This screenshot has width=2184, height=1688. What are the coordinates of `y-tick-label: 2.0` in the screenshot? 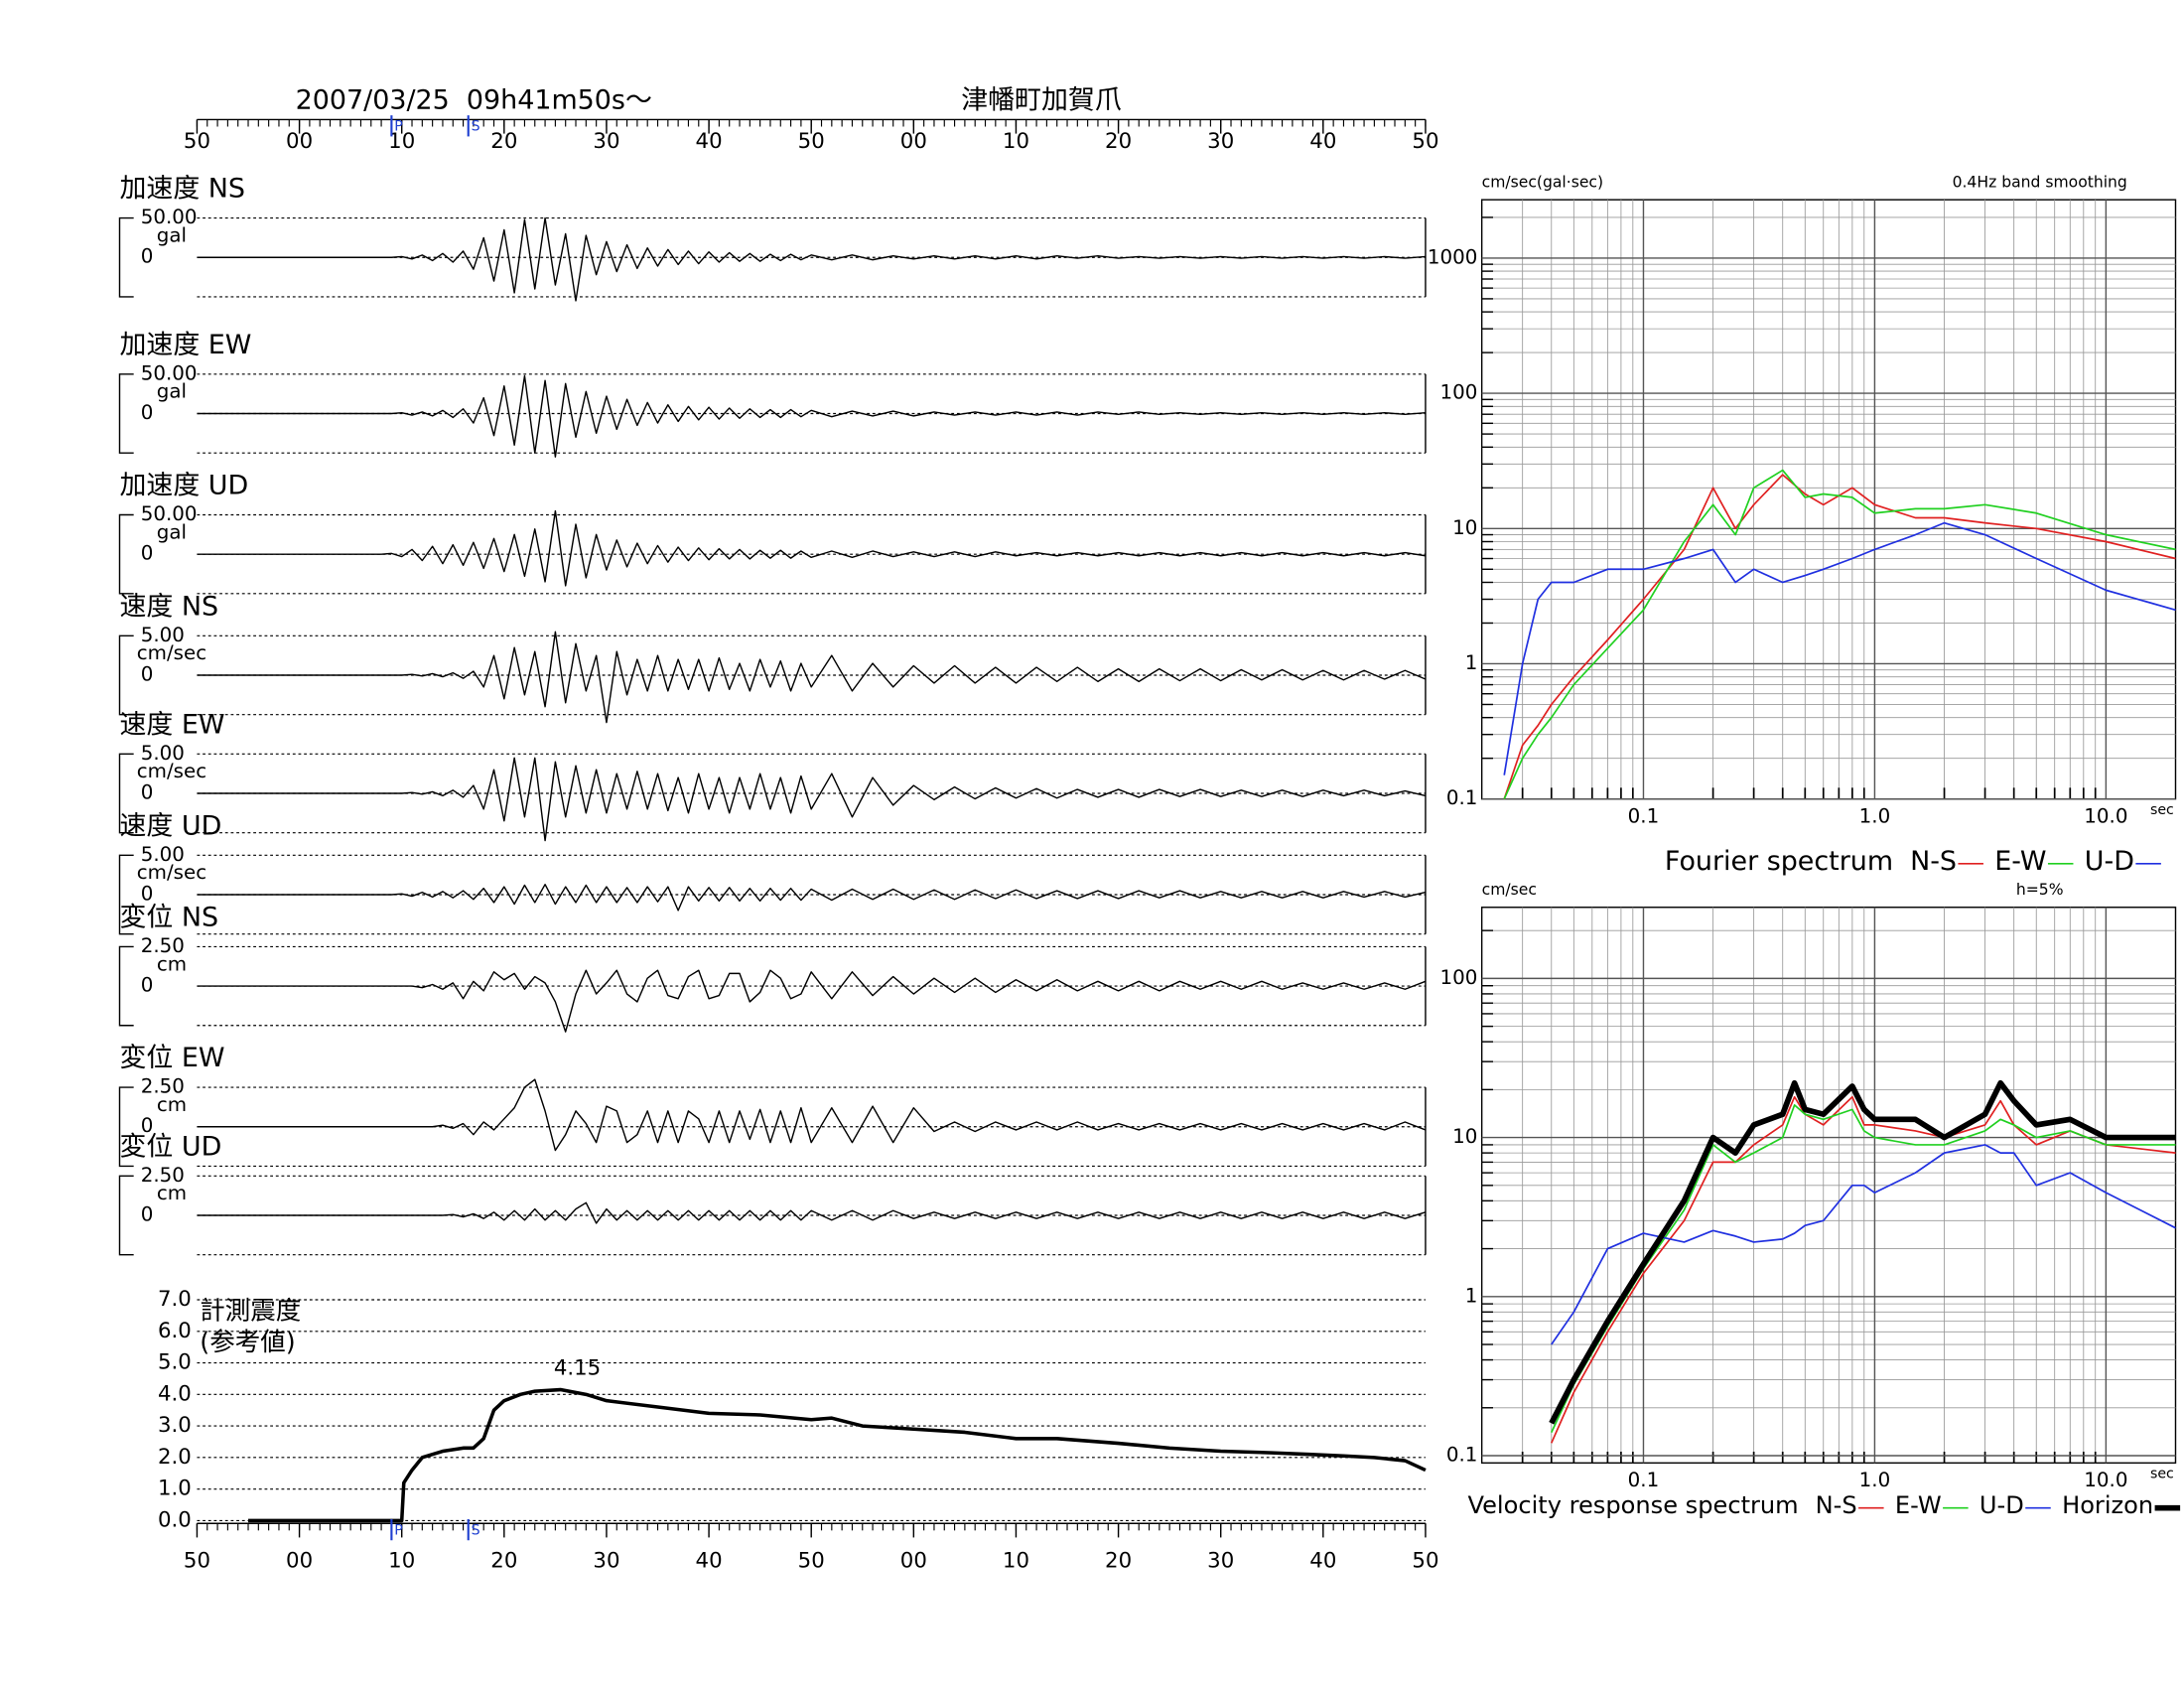 It's located at (175, 1457).